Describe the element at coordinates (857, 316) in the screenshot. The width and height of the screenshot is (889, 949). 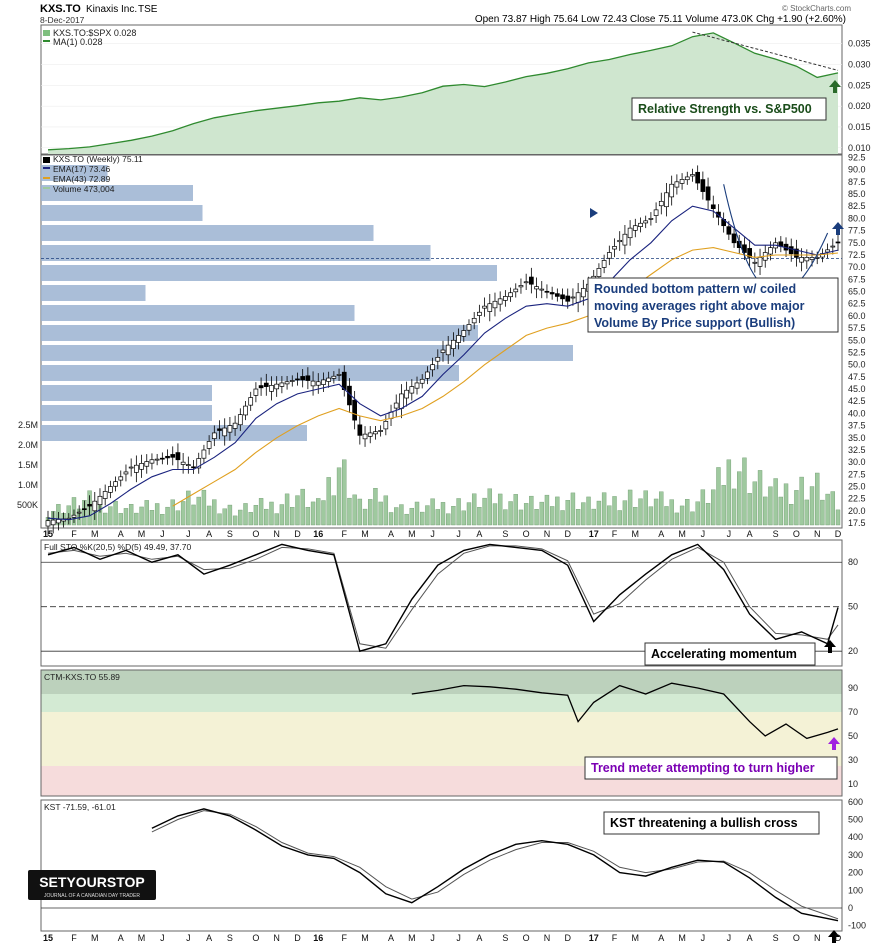
I see `price-tick-label: 60.0` at that location.